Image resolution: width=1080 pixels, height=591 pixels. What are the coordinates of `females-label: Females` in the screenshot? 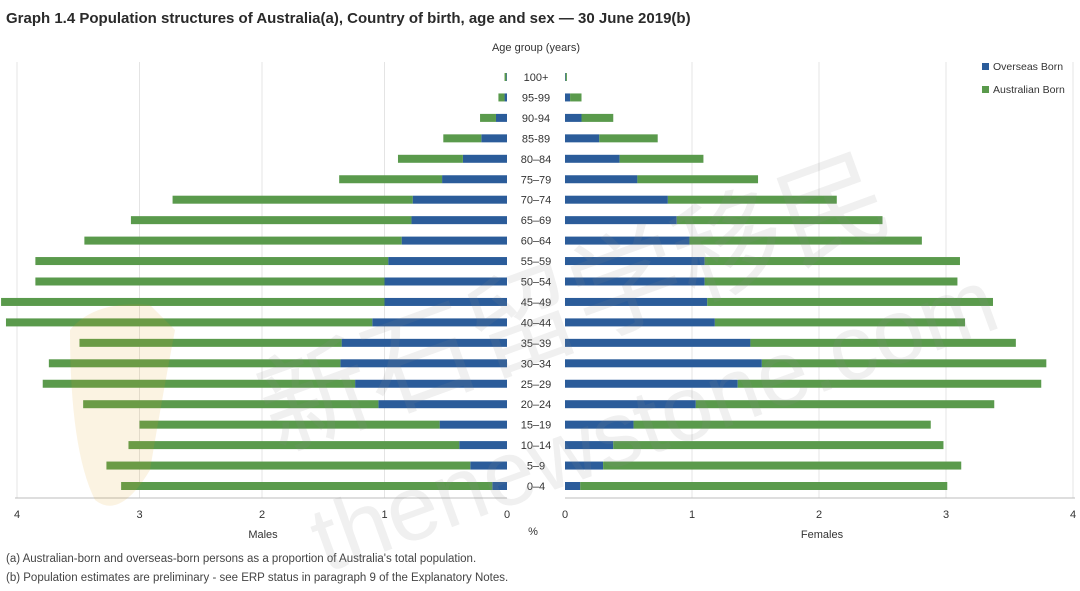 It's located at (822, 535).